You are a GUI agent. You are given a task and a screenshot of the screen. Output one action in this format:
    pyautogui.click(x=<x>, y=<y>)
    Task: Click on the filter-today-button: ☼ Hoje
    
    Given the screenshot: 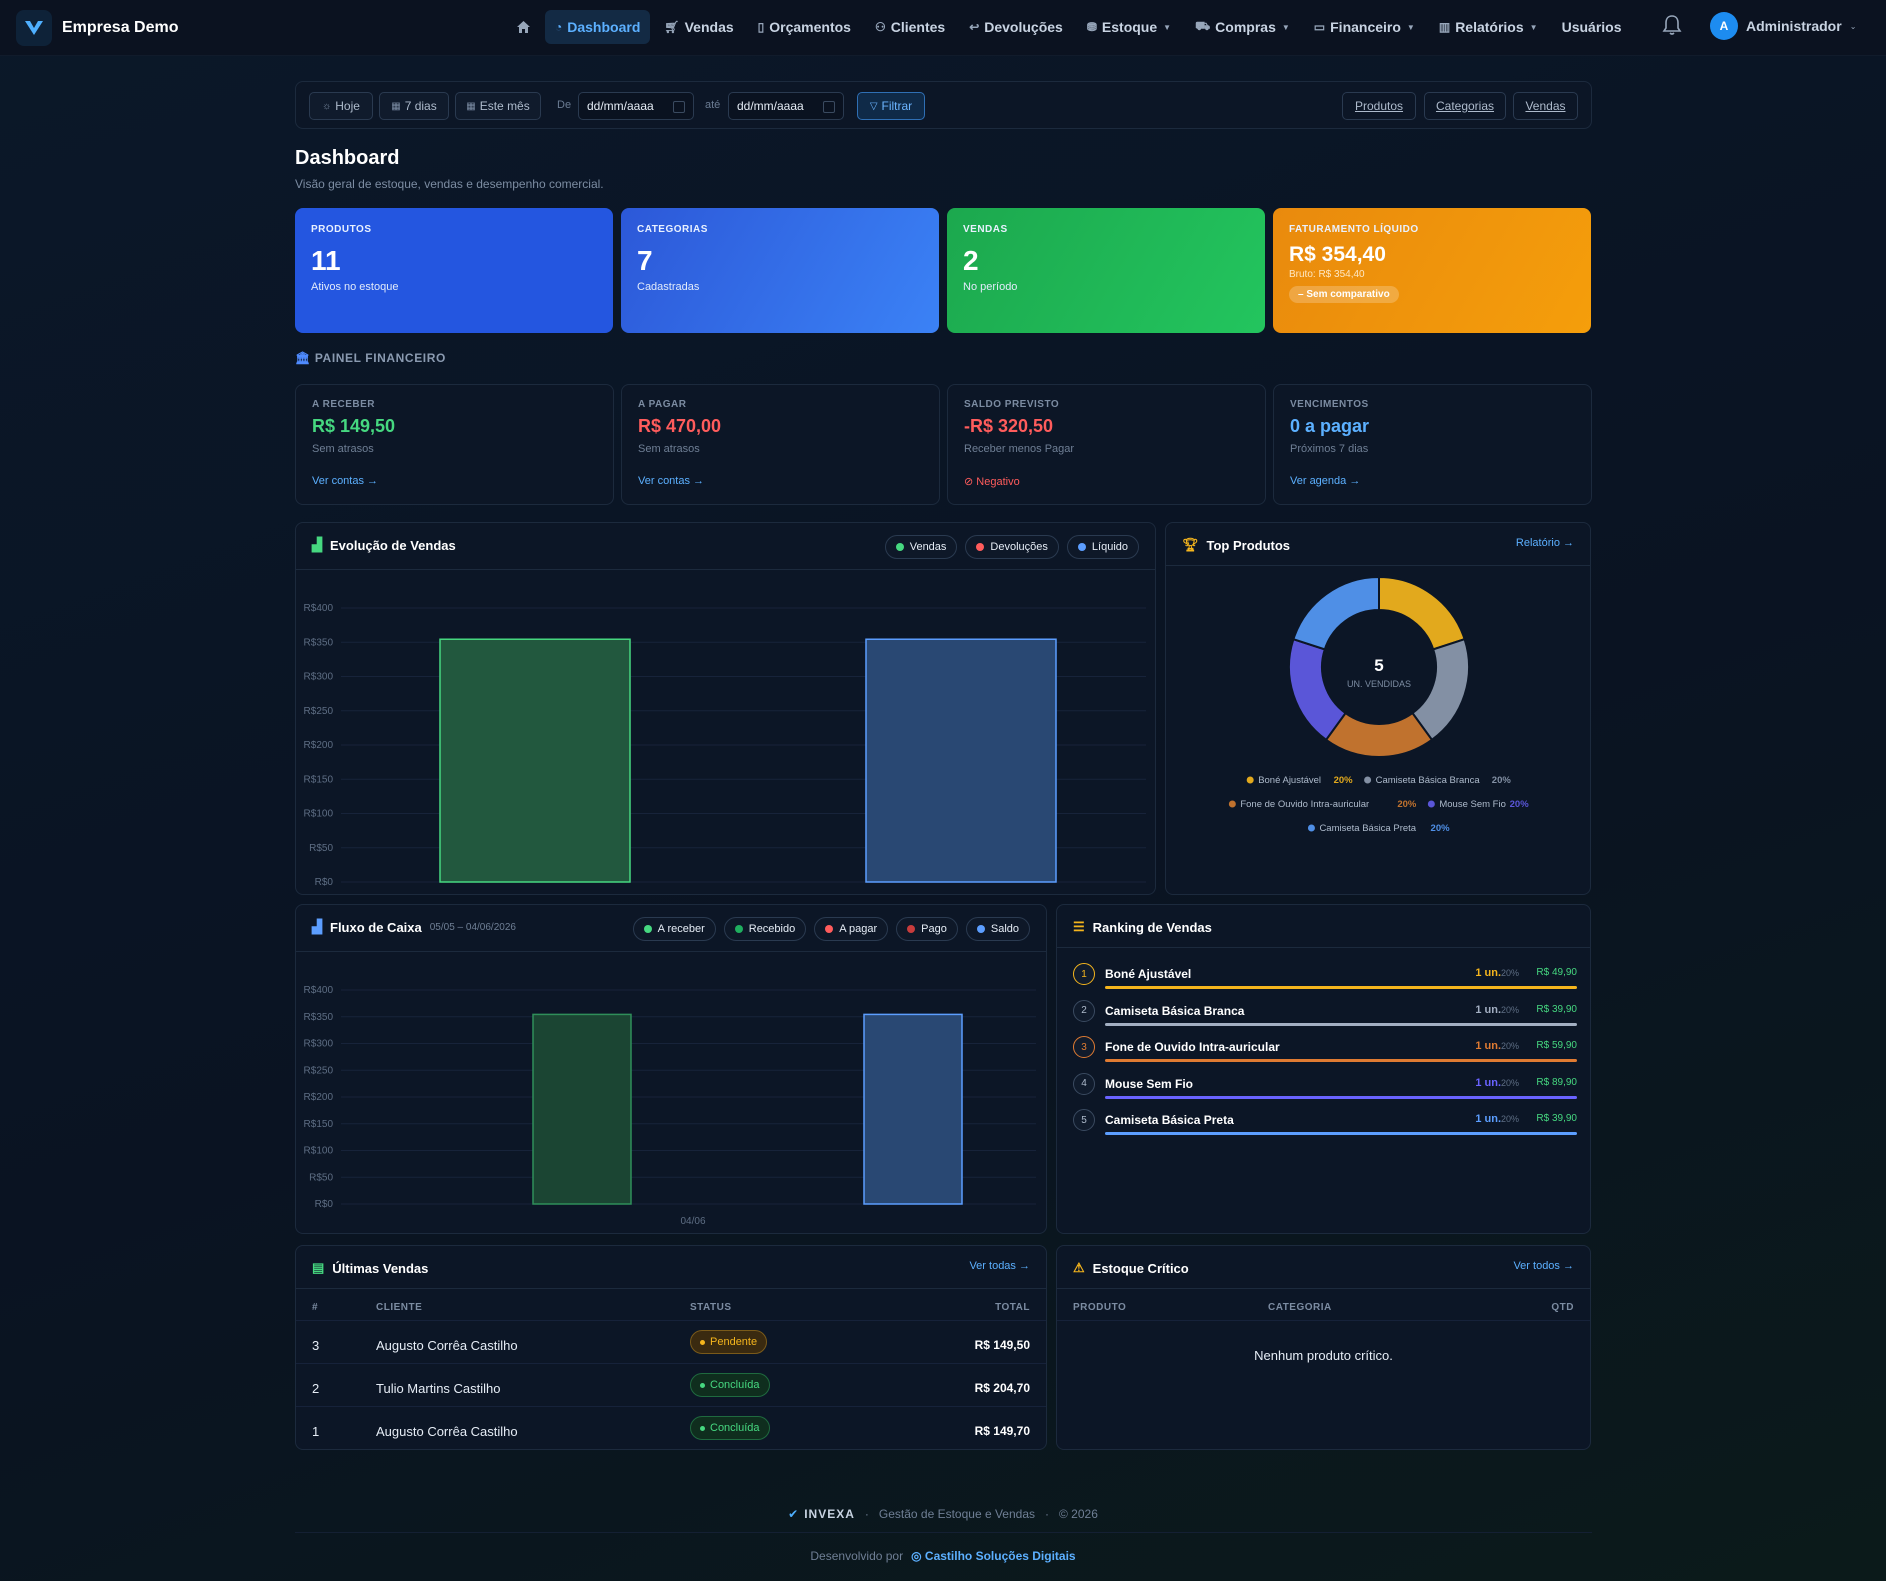 What is the action you would take?
    pyautogui.click(x=341, y=106)
    